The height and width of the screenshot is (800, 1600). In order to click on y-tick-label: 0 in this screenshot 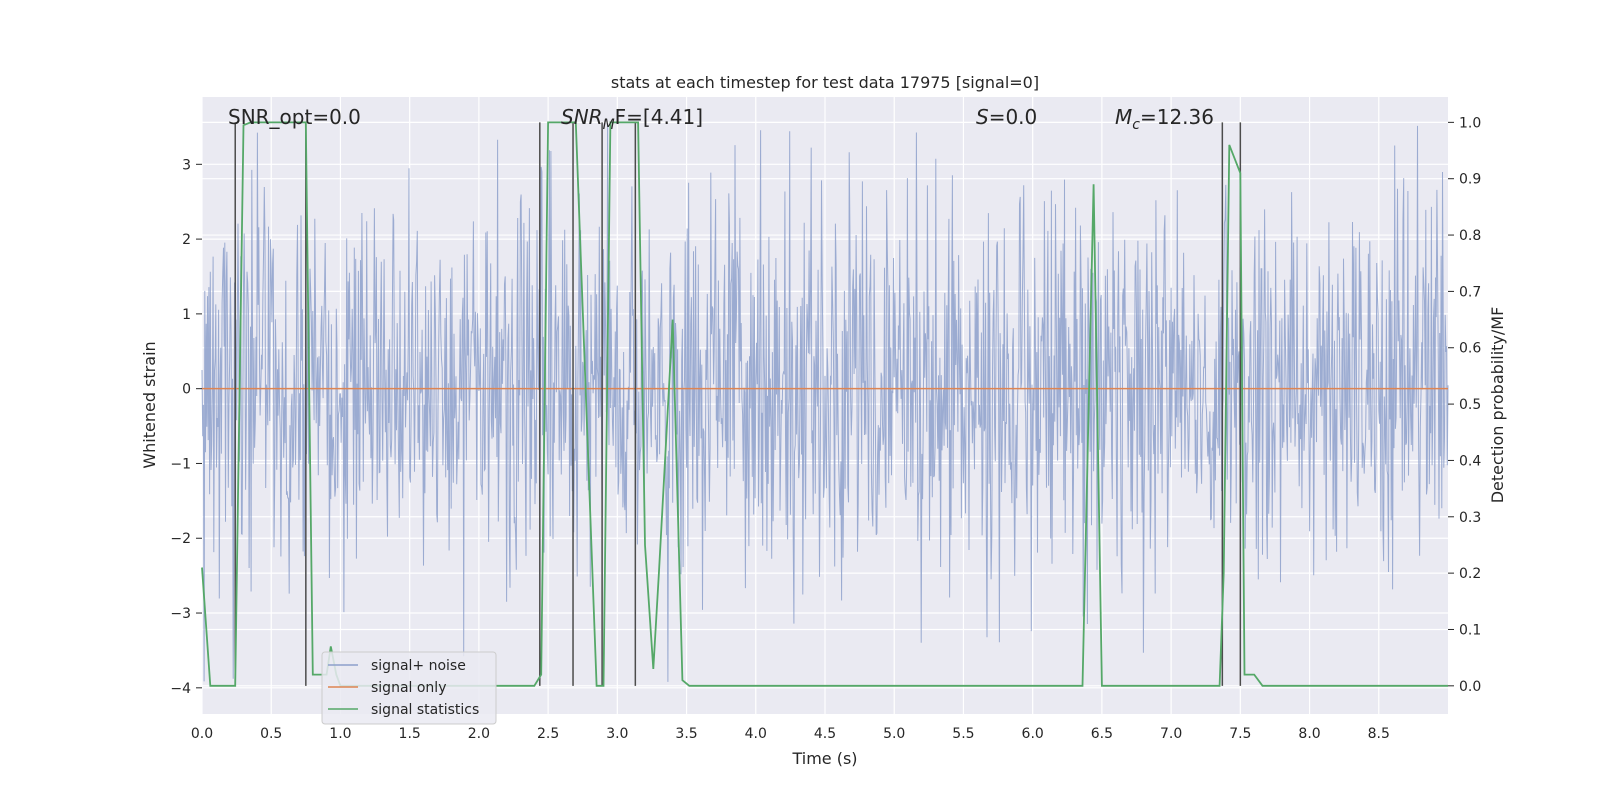, I will do `click(186, 390)`.